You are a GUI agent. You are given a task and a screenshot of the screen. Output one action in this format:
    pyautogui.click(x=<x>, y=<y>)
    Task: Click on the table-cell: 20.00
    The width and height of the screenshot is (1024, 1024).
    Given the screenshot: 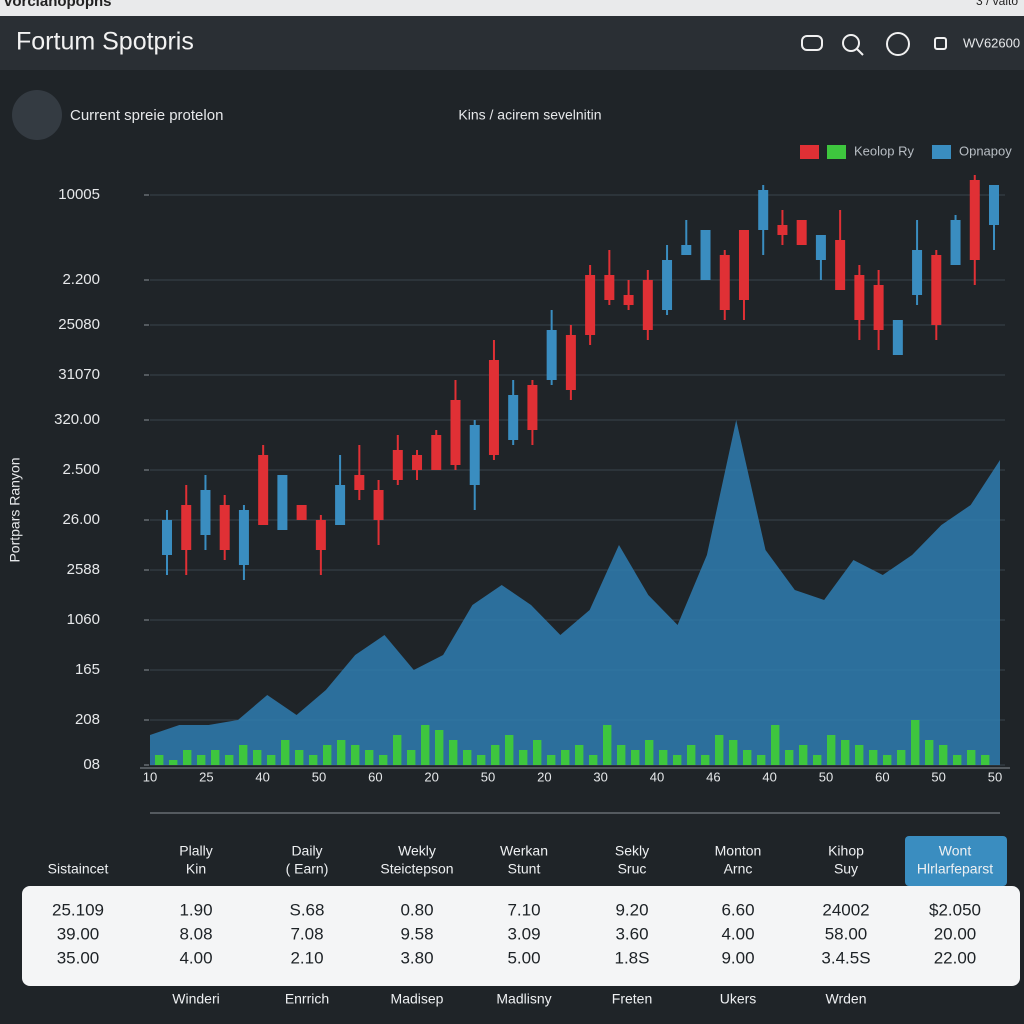 What is the action you would take?
    pyautogui.click(x=955, y=933)
    